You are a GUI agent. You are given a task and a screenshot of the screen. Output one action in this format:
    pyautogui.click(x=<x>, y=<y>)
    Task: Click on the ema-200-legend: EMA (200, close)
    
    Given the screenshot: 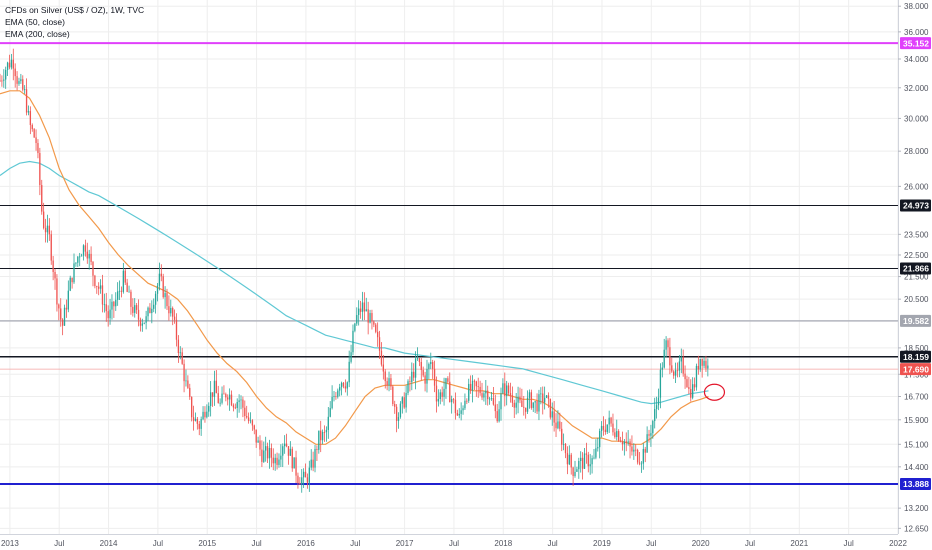 What is the action you would take?
    pyautogui.click(x=37, y=34)
    